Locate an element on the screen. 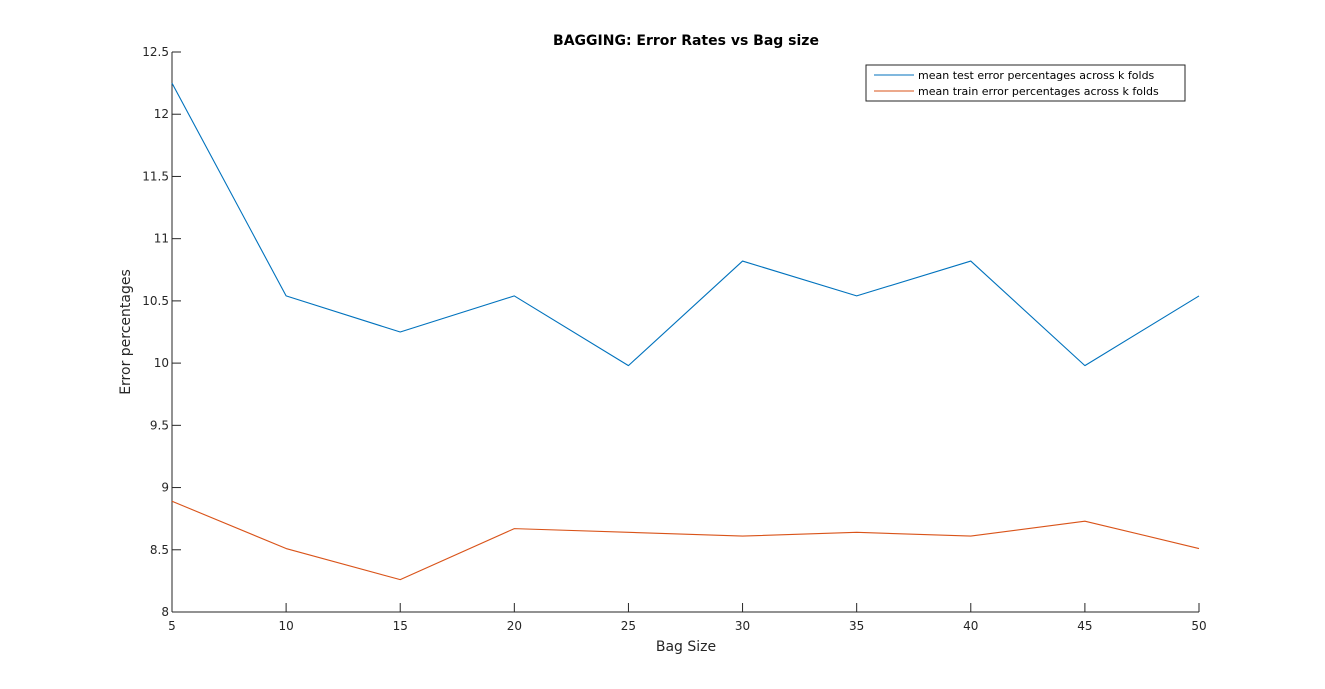  y-tick-label: 10.5 is located at coordinates (155, 301).